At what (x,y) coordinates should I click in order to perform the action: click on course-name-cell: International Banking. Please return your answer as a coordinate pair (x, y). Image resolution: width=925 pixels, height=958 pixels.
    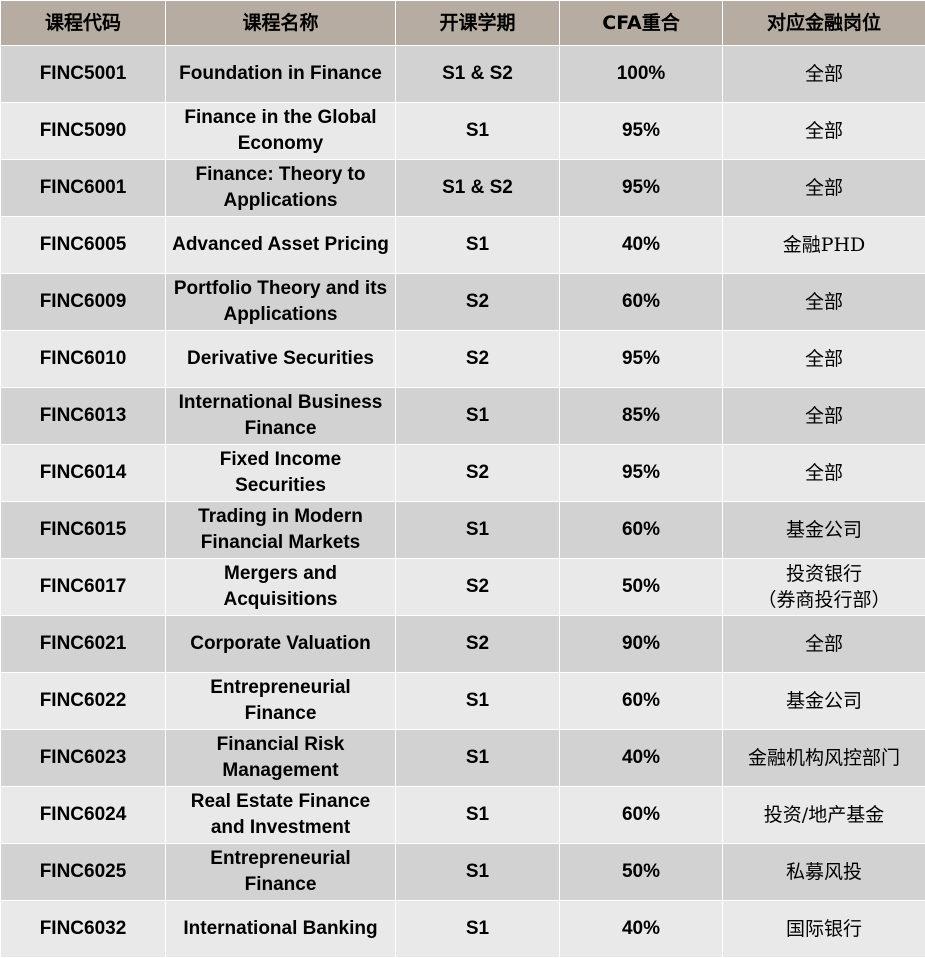
    Looking at the image, I should click on (280, 929).